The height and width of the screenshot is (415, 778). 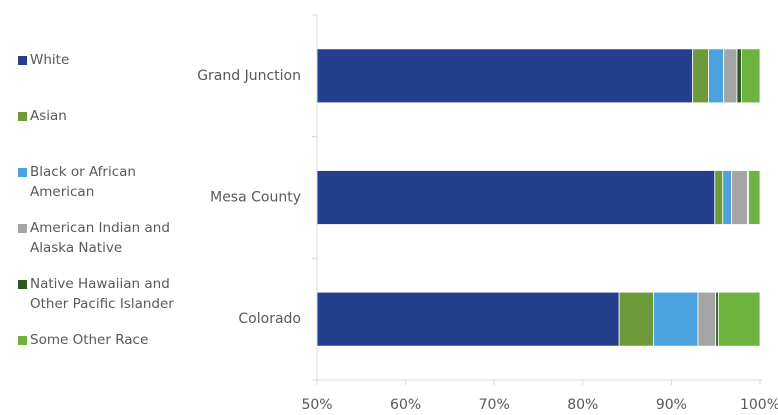 What do you see at coordinates (269, 319) in the screenshot?
I see `category-label: Colorado` at bounding box center [269, 319].